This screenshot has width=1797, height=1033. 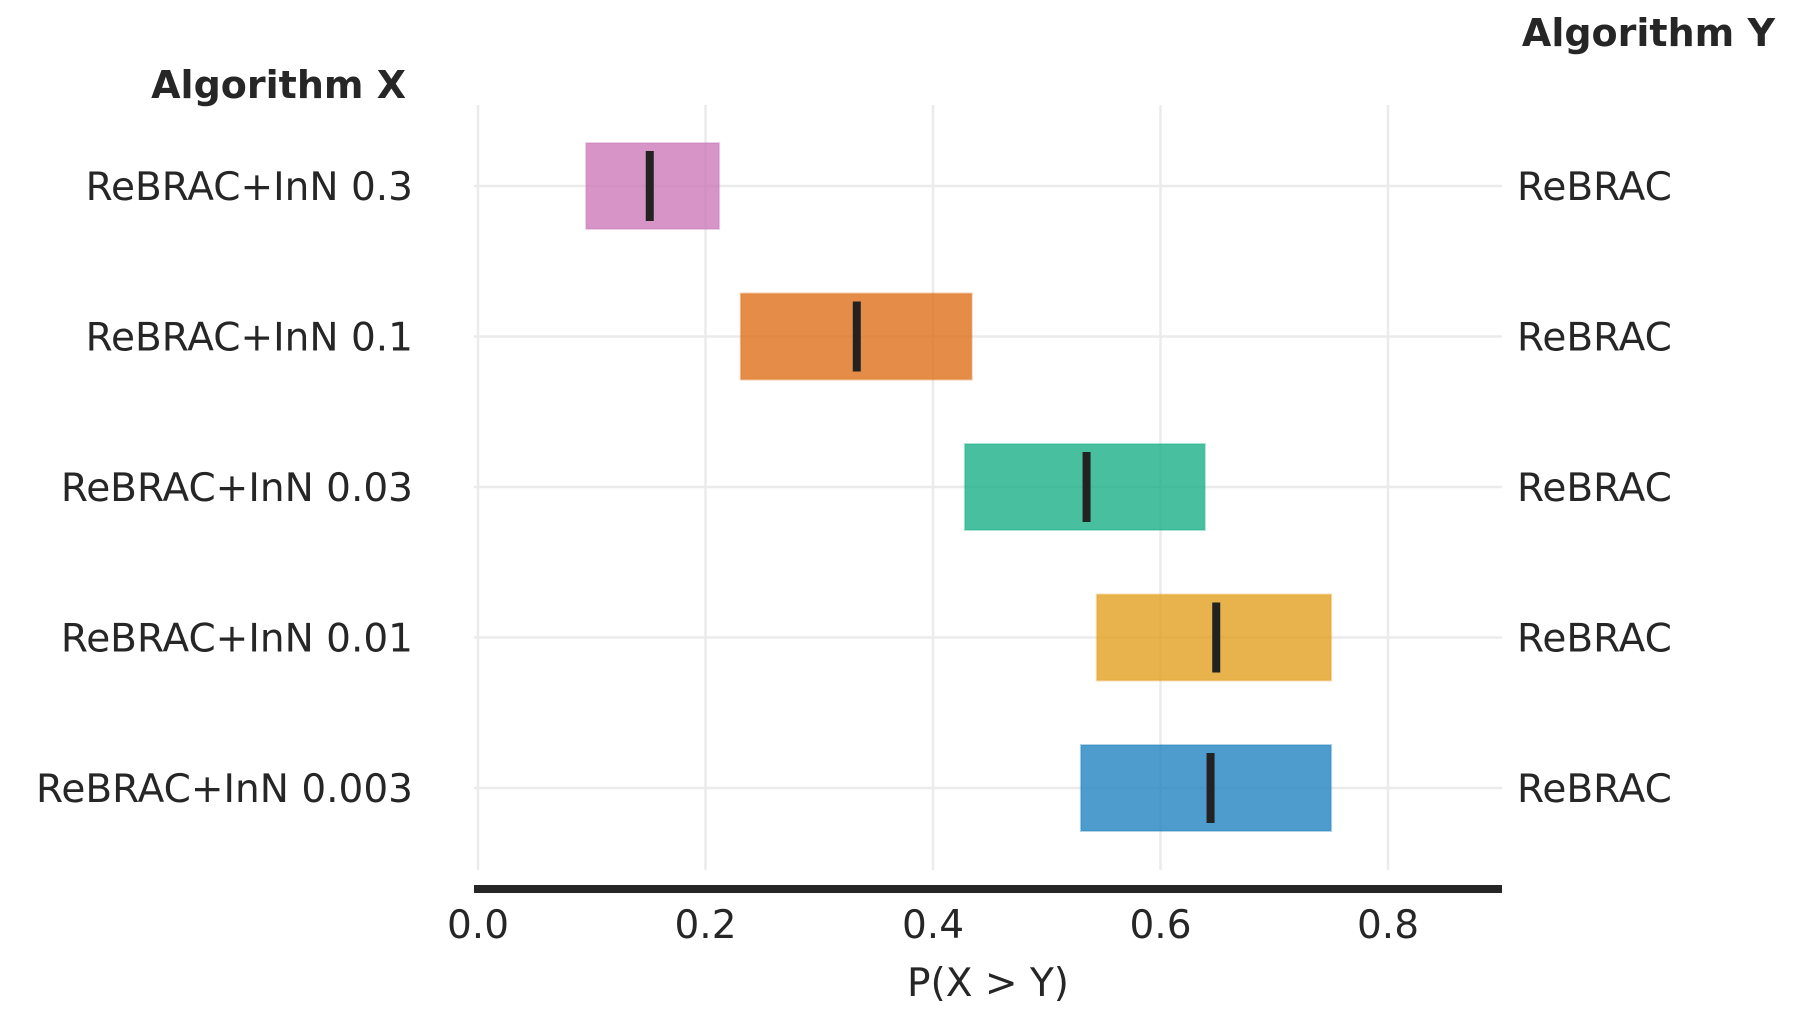 I want to click on x-tick-label: 0.4, so click(x=933, y=925).